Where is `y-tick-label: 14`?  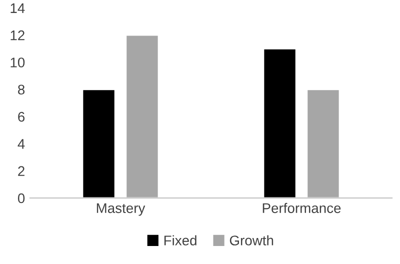 y-tick-label: 14 is located at coordinates (17, 8).